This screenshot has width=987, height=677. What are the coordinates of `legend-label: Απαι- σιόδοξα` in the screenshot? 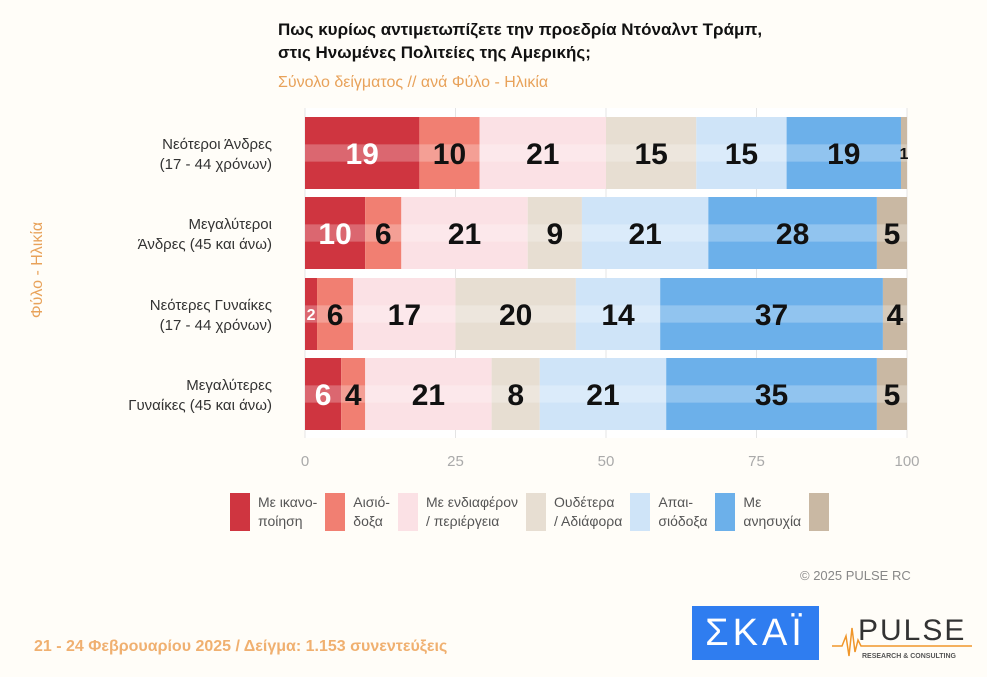 It's located at (683, 511).